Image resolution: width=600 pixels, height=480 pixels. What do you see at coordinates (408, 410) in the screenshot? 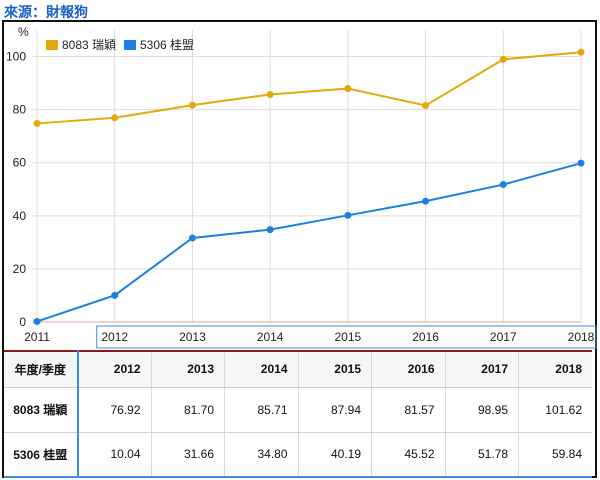
I see `table-cell: 81.57` at bounding box center [408, 410].